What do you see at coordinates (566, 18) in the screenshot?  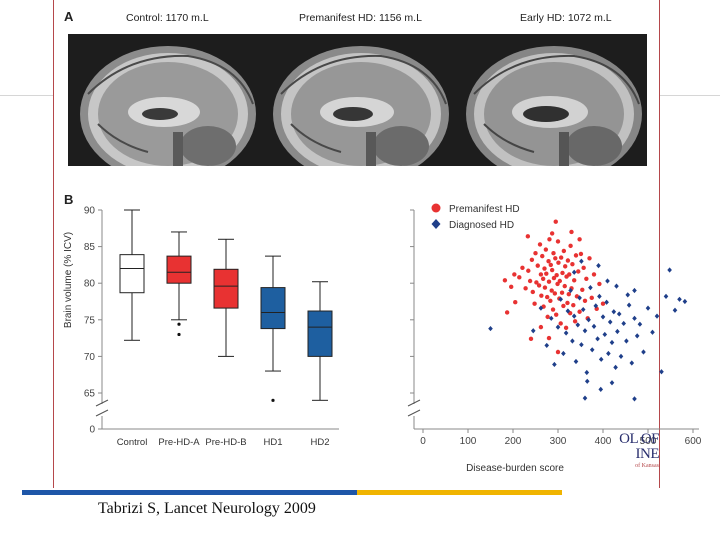 I see `brain-title-early-hd: Early HD: 1072 m.L` at bounding box center [566, 18].